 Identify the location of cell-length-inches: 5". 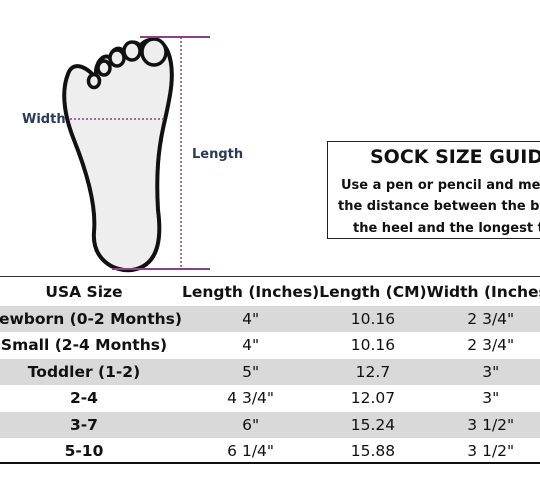
(251, 371).